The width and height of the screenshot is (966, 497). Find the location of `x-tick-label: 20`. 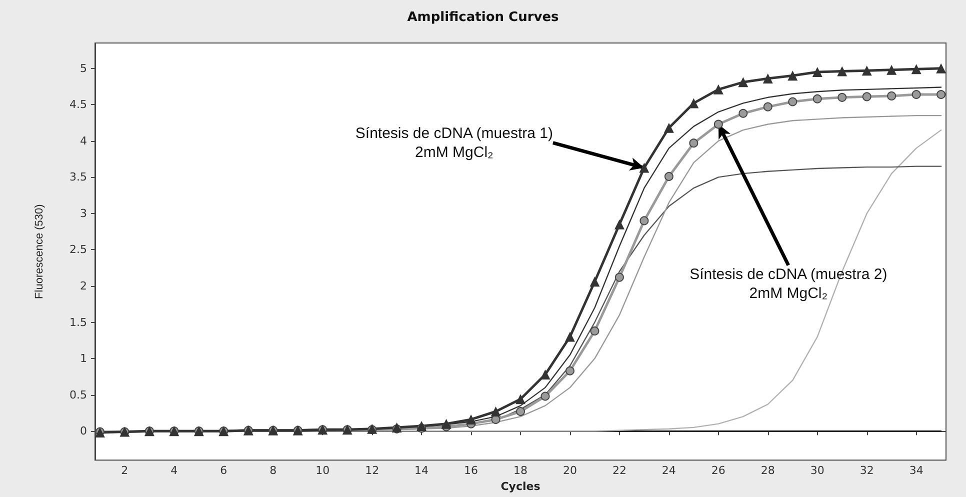

x-tick-label: 20 is located at coordinates (569, 471).